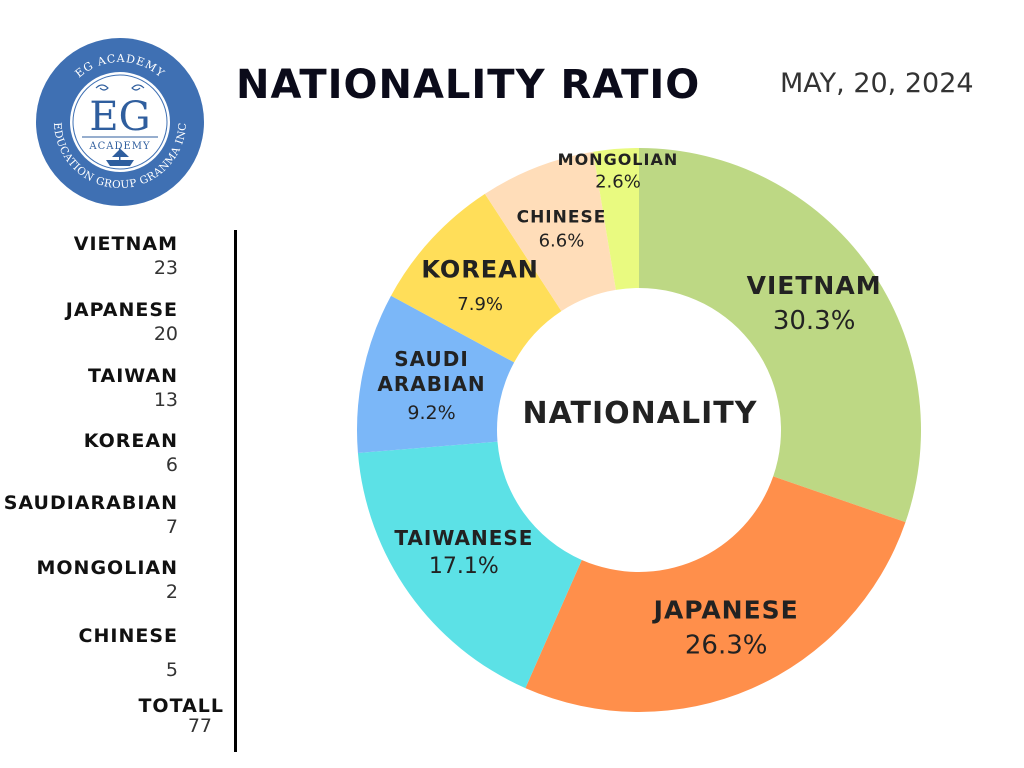 The image size is (1024, 768). Describe the element at coordinates (431, 359) in the screenshot. I see `slice-label-name: SAUDI` at that location.